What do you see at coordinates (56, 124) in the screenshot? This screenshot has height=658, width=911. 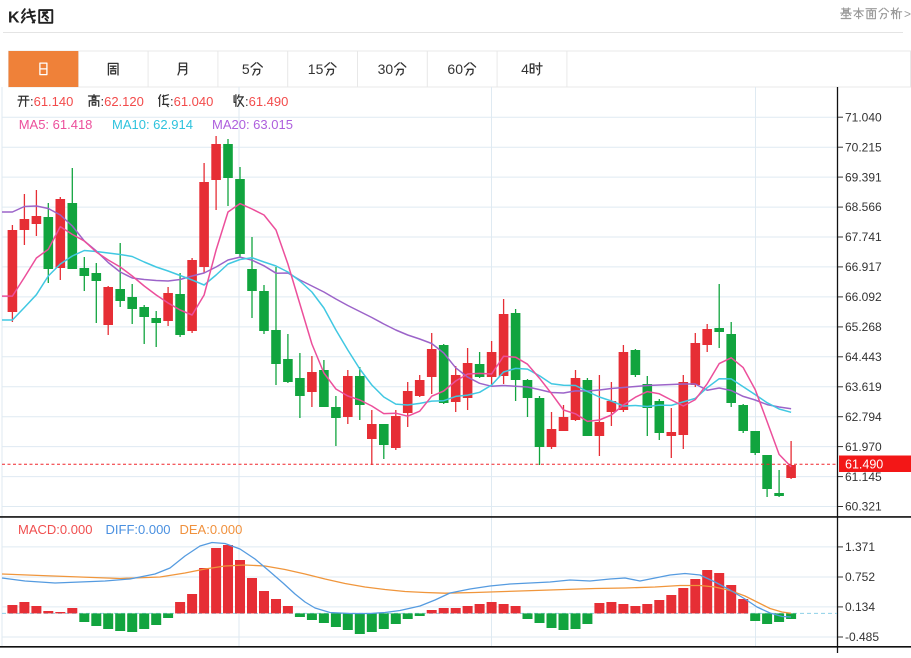 I see `svg-text: MA5: 61.418` at bounding box center [56, 124].